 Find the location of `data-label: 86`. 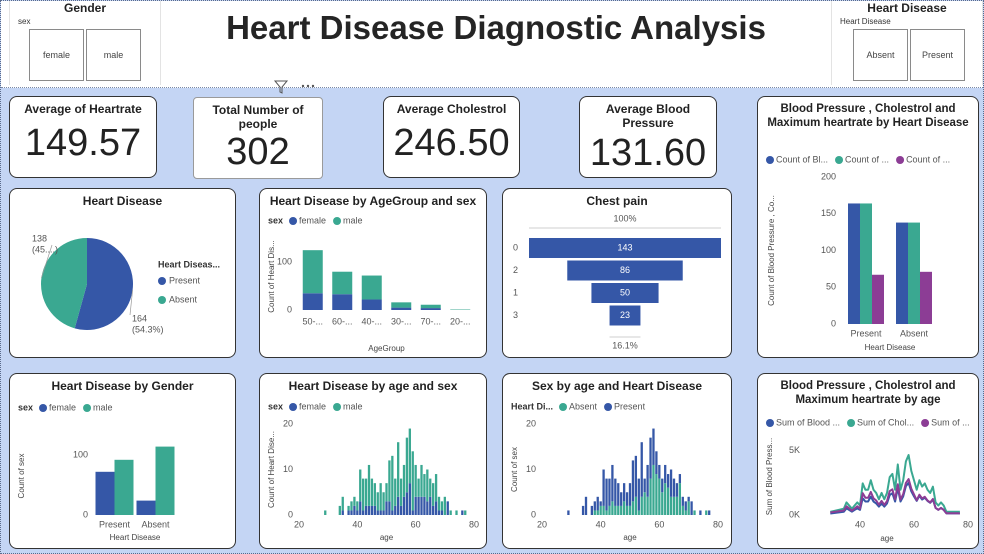

data-label: 86 is located at coordinates (625, 270).